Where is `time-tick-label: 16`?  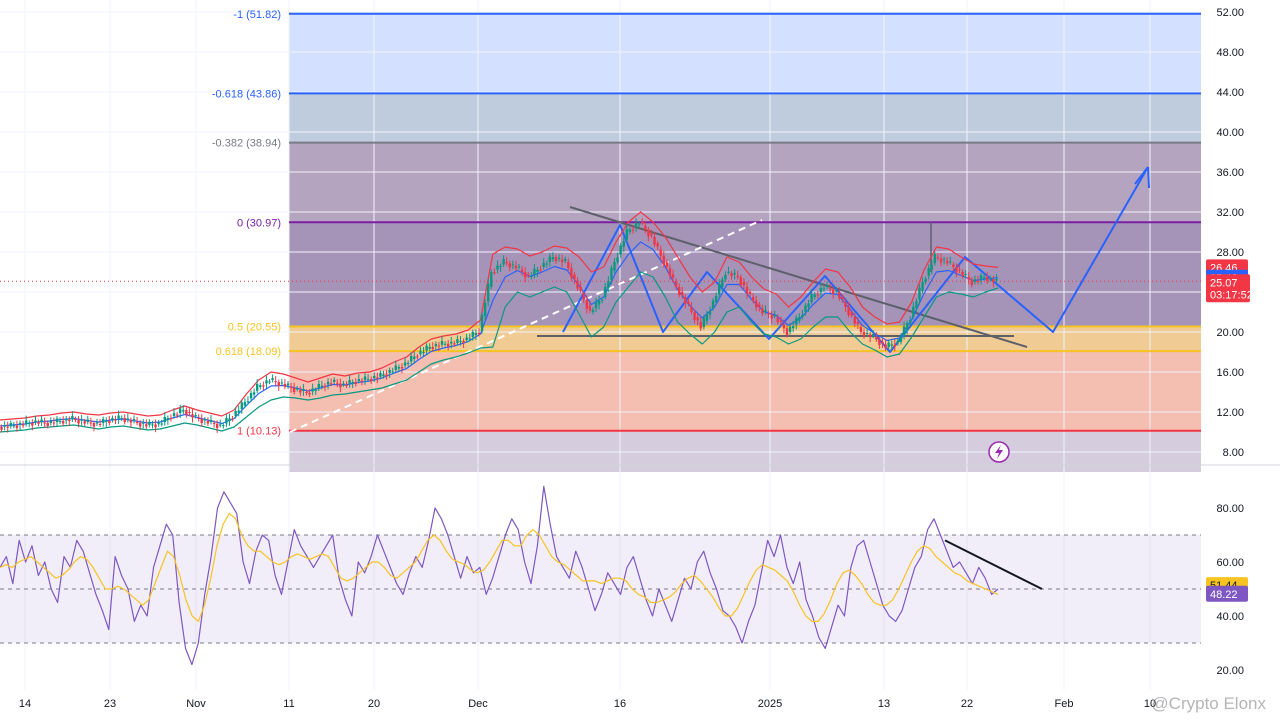 time-tick-label: 16 is located at coordinates (620, 704).